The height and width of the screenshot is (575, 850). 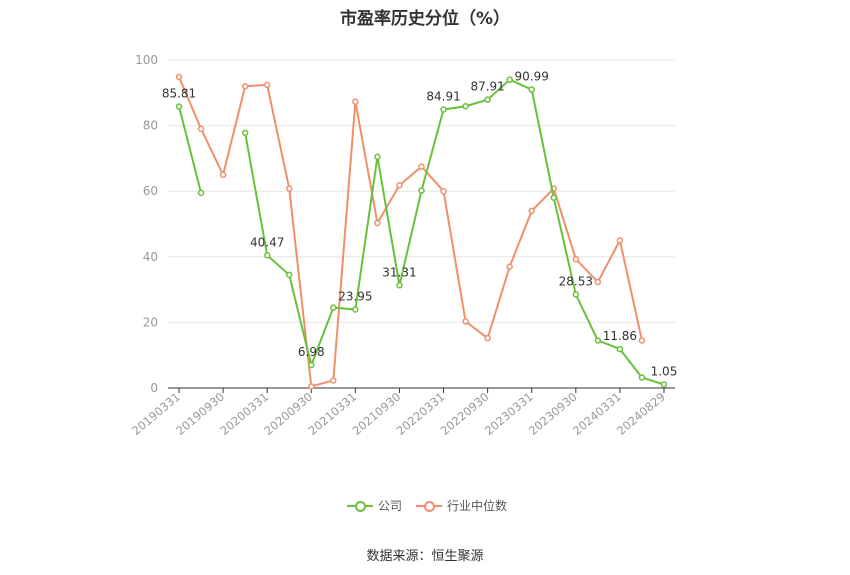 What do you see at coordinates (390, 506) in the screenshot?
I see `legend-label-company: 公司` at bounding box center [390, 506].